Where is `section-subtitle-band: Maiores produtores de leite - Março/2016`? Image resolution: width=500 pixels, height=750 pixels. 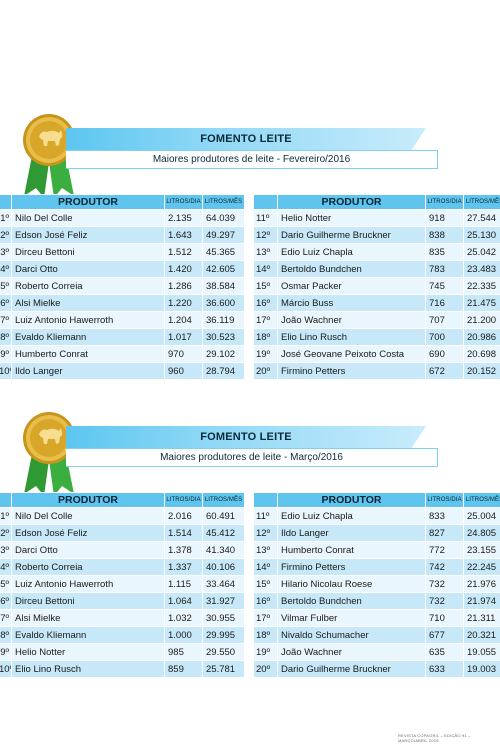
section-subtitle-band: Maiores produtores de leite - Março/2016 is located at coordinates (252, 457).